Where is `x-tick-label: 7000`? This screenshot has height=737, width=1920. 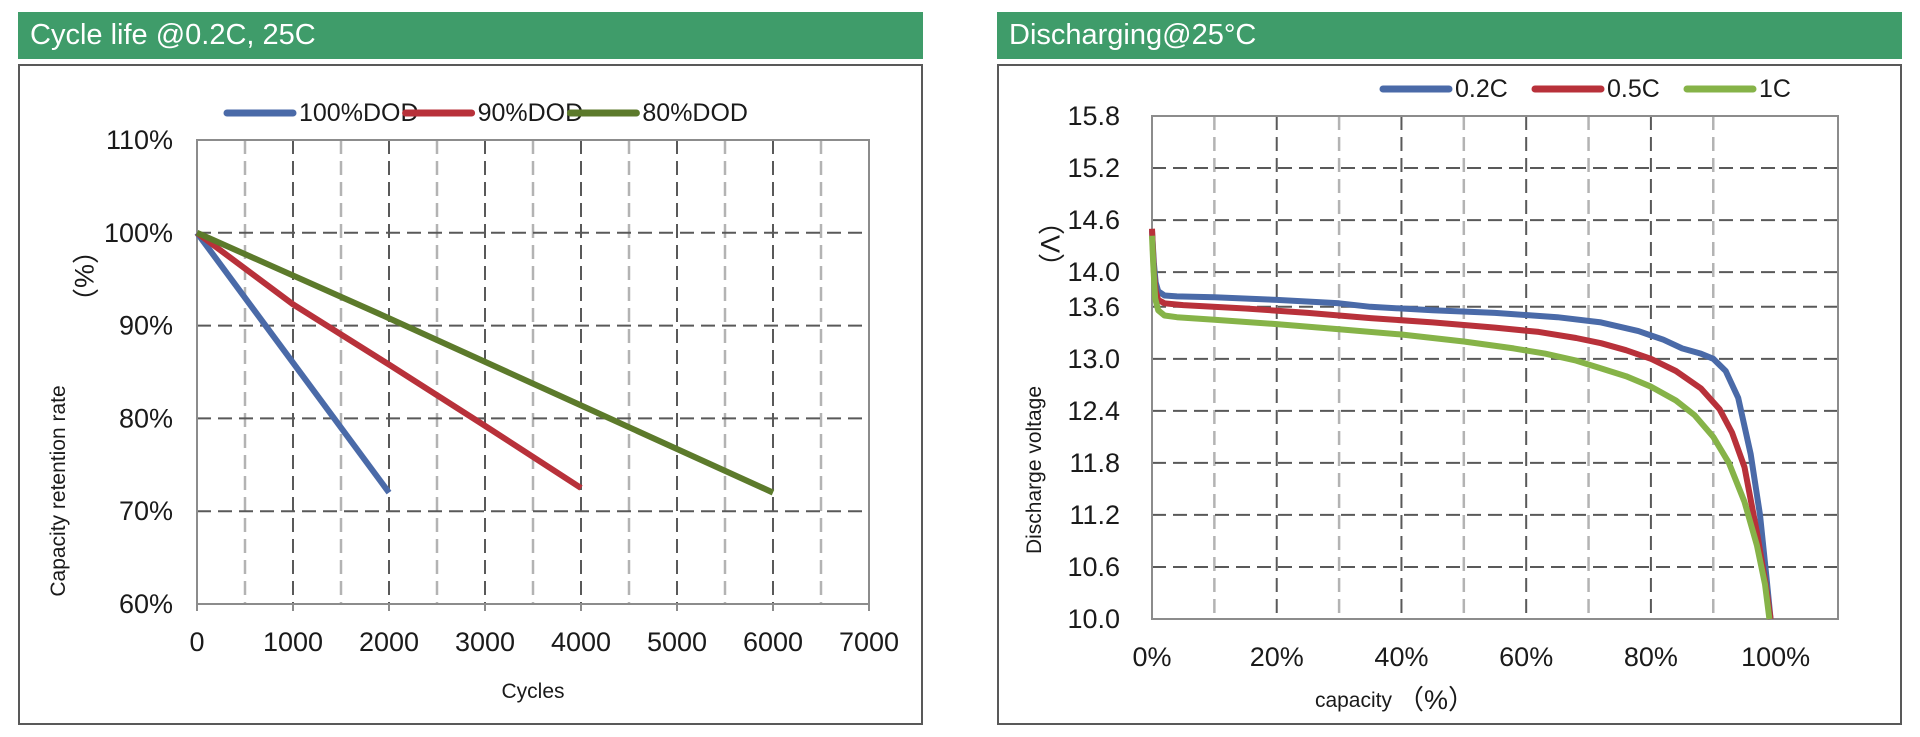
x-tick-label: 7000 is located at coordinates (869, 642).